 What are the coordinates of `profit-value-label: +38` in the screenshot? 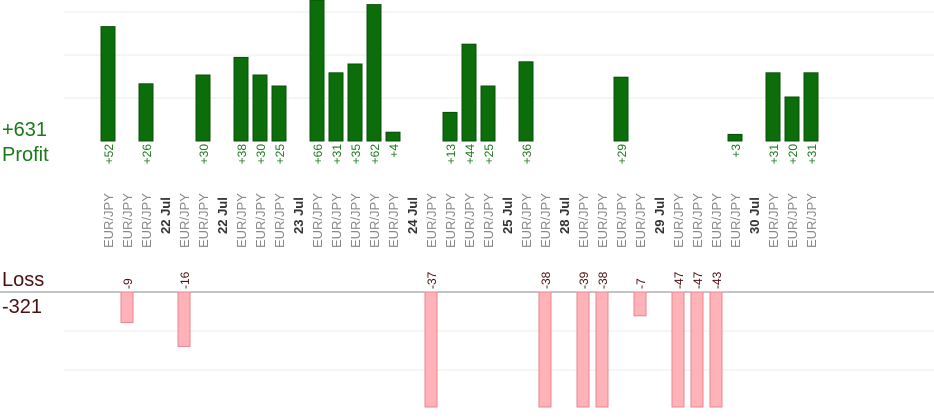 It's located at (242, 154).